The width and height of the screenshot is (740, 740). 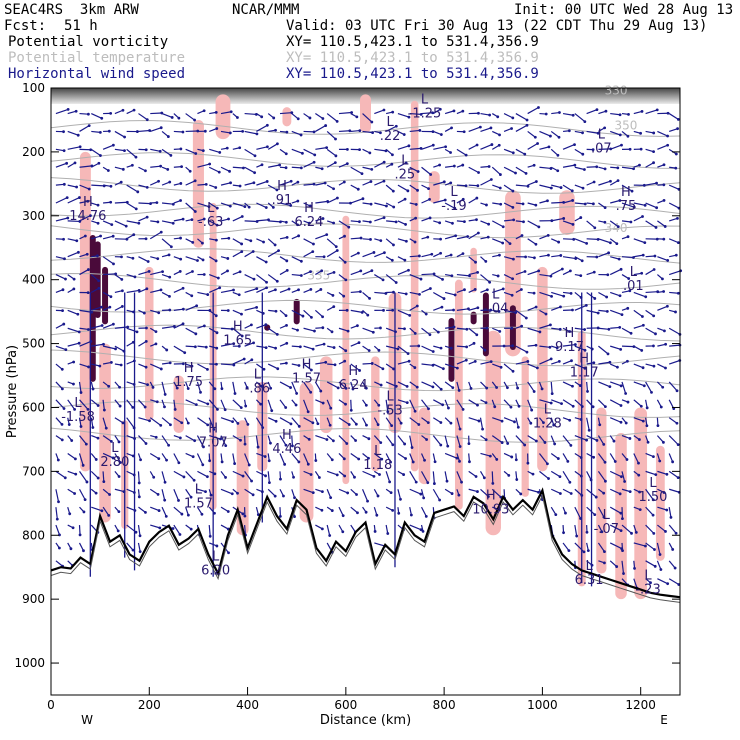 What do you see at coordinates (211, 208) in the screenshot?
I see `pv-extremum-type: L` at bounding box center [211, 208].